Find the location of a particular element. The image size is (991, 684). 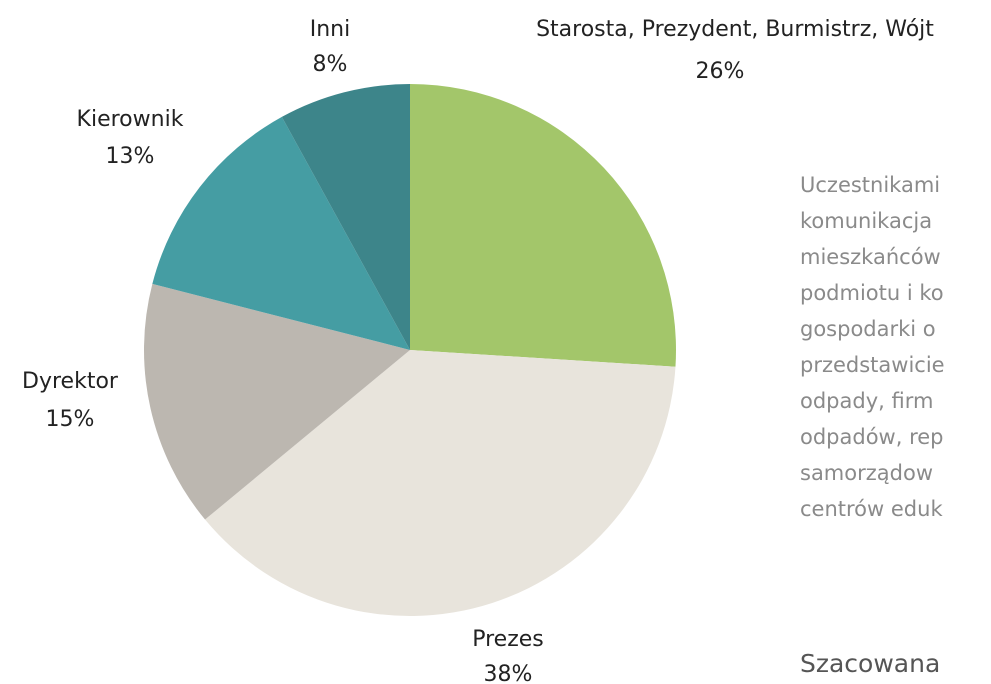

slice-value-label: 8% is located at coordinates (330, 64).